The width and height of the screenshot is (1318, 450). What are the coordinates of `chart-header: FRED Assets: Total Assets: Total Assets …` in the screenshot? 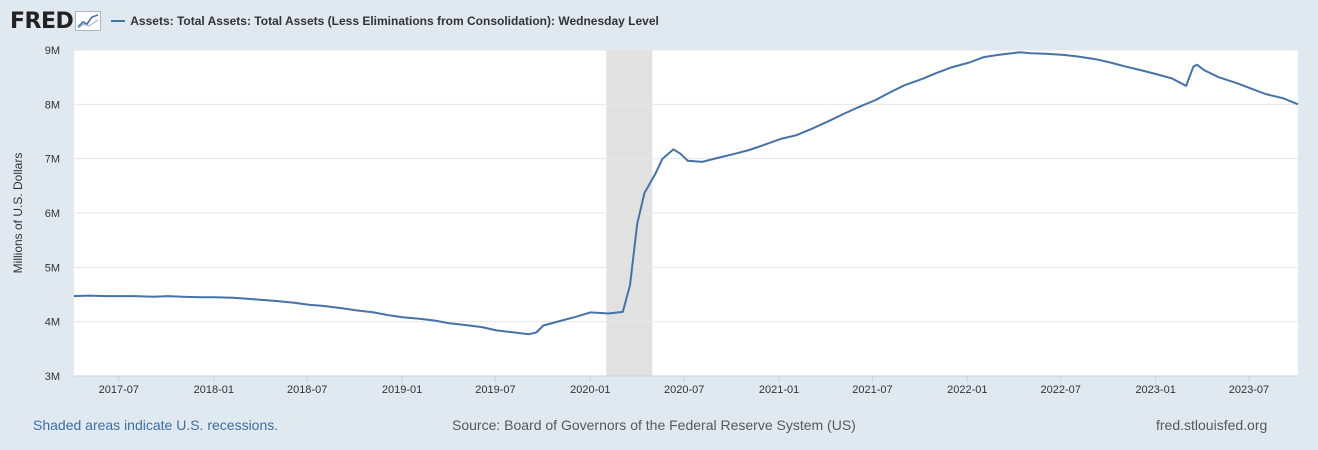 It's located at (334, 21).